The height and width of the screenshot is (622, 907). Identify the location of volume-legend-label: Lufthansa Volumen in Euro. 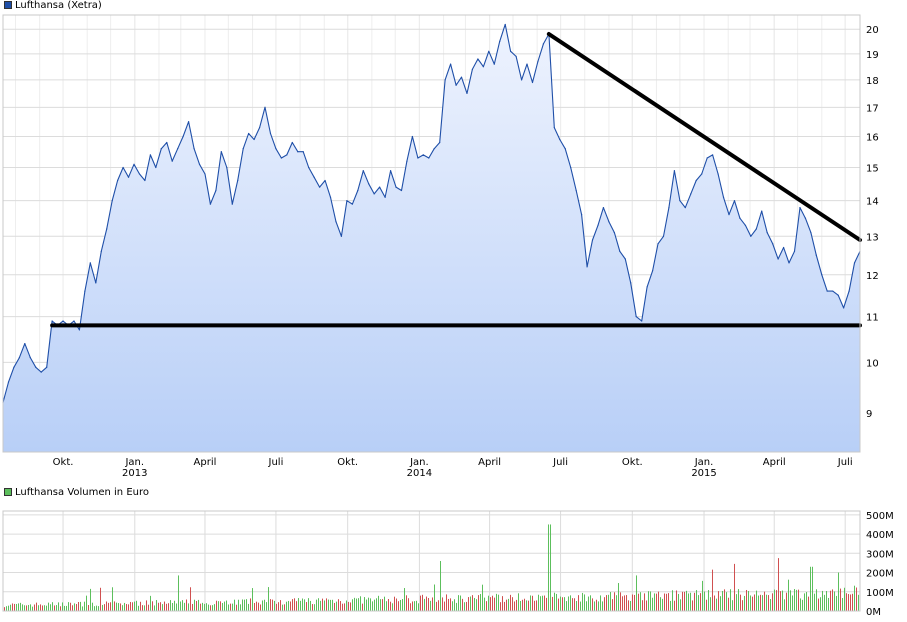
(82, 492).